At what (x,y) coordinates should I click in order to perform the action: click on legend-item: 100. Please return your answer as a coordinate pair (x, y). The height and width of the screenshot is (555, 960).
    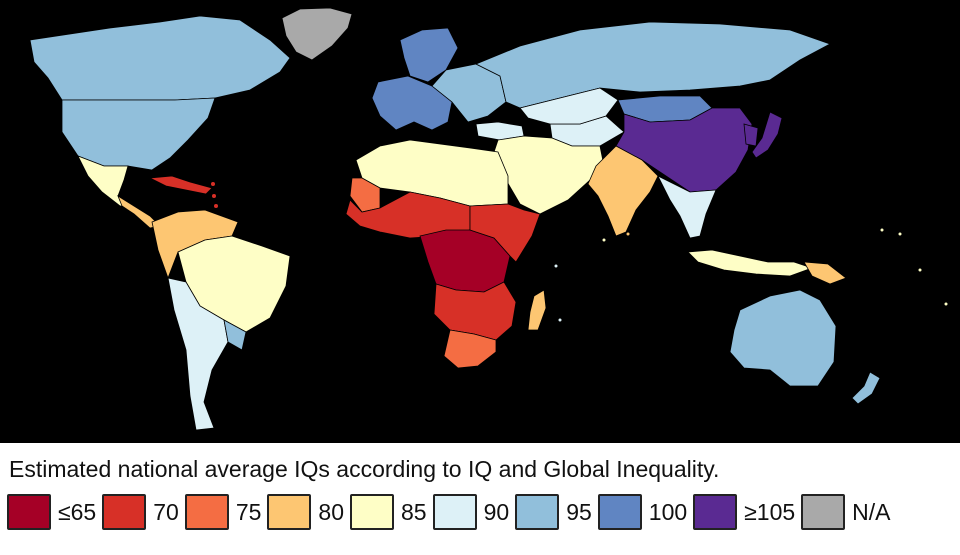
    Looking at the image, I should click on (642, 512).